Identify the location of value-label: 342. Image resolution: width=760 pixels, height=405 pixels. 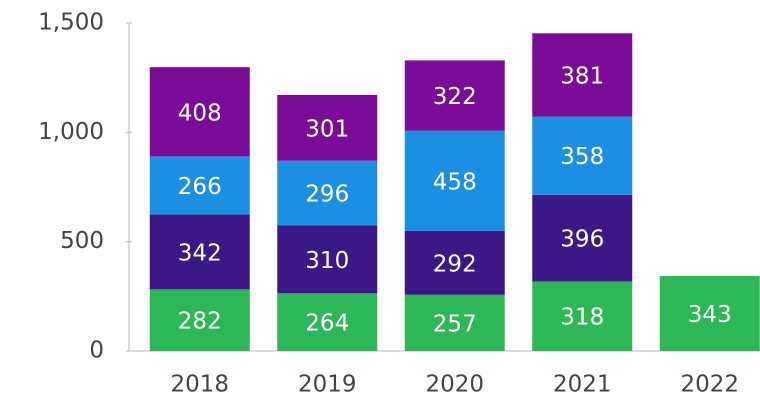
(200, 253).